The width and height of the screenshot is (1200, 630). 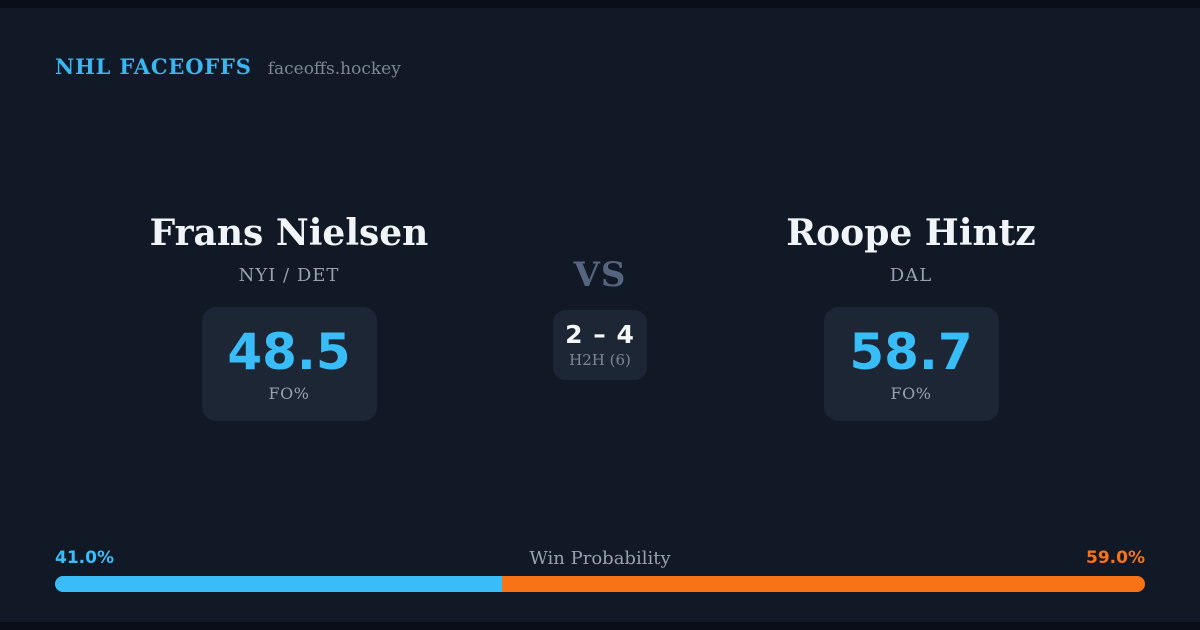 What do you see at coordinates (1115, 558) in the screenshot?
I see `win-probability-right-pct: 59.0%` at bounding box center [1115, 558].